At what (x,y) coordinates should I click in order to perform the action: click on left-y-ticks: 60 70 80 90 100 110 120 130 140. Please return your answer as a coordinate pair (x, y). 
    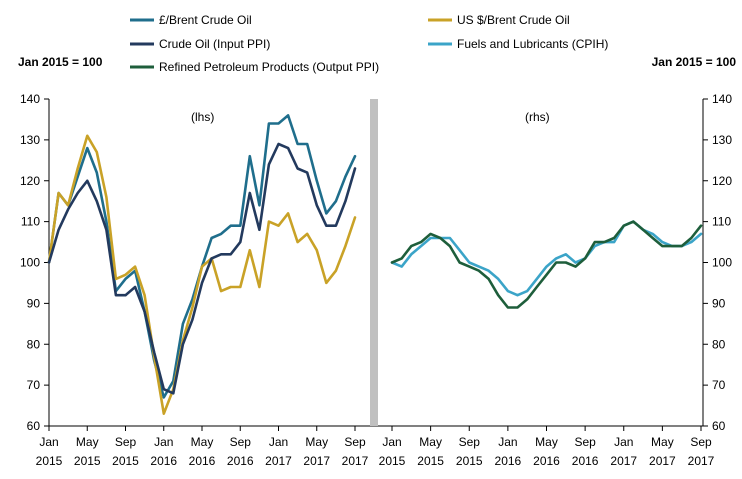
    Looking at the image, I should click on (34, 262).